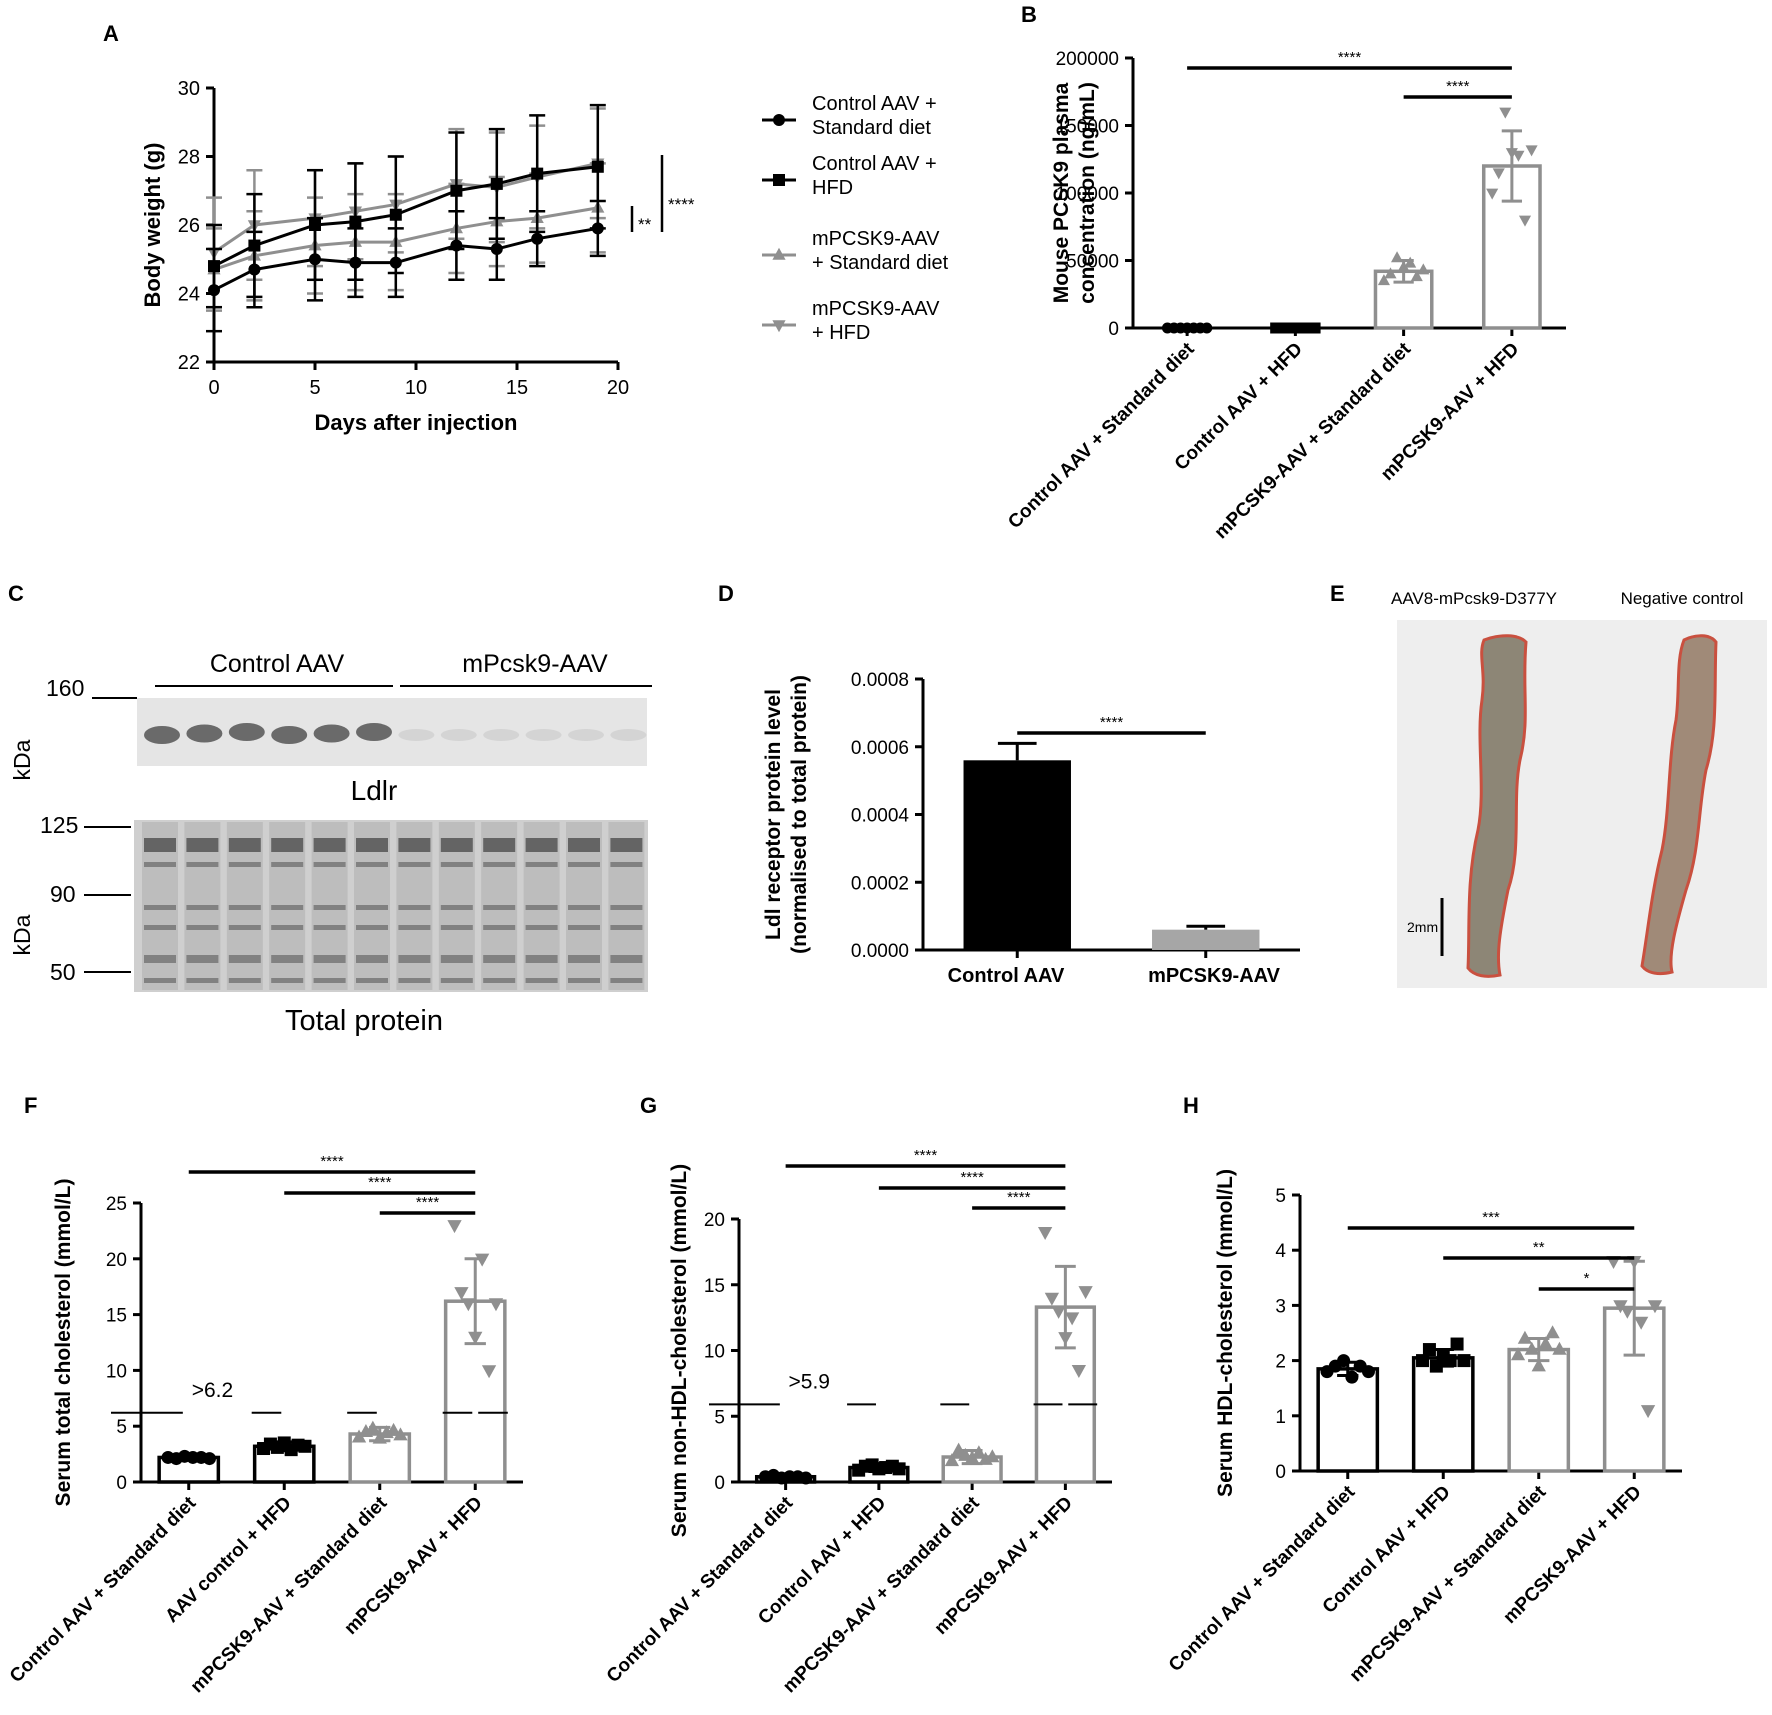  What do you see at coordinates (719, 1417) in the screenshot?
I see `g-y-tick-label: 5` at bounding box center [719, 1417].